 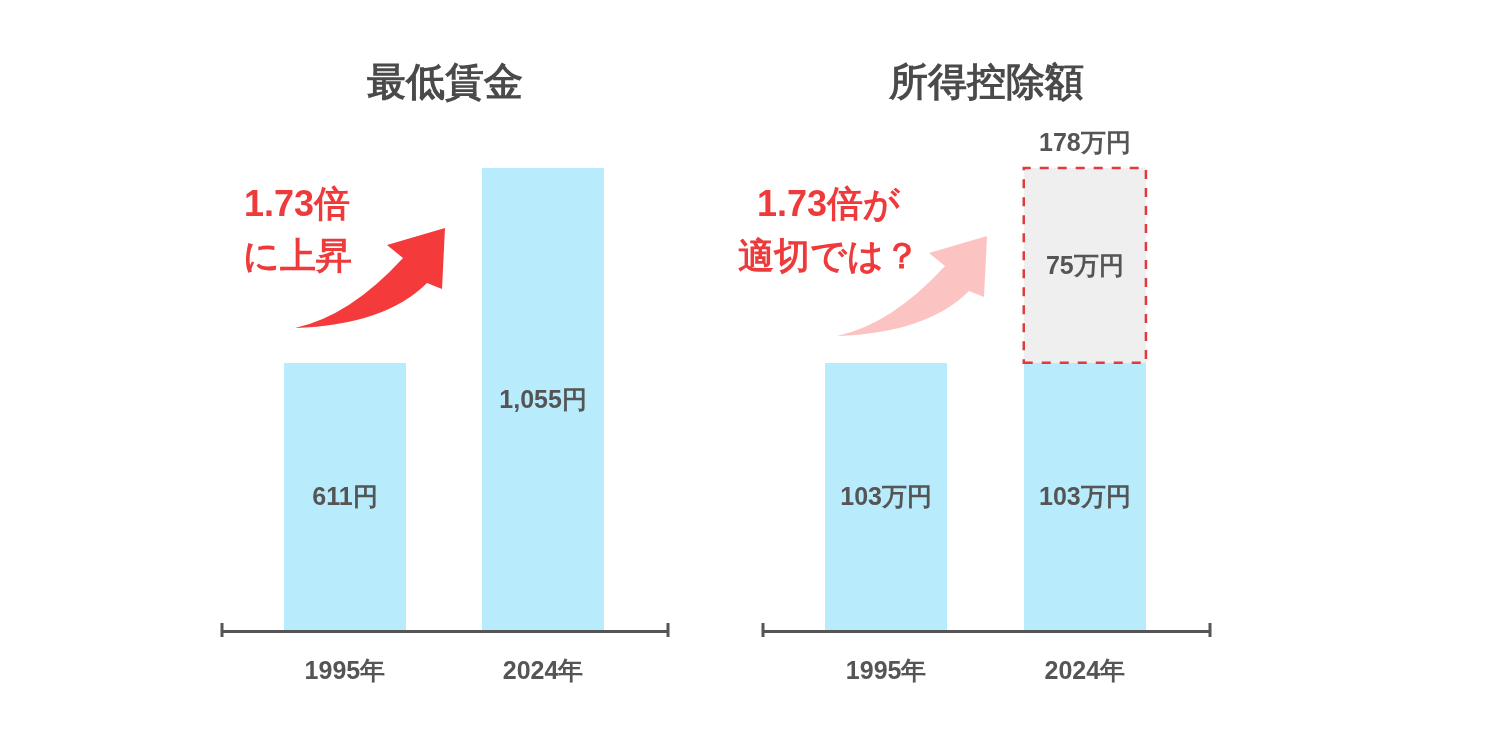 What do you see at coordinates (297, 255) in the screenshot?
I see `annotation: に上昇` at bounding box center [297, 255].